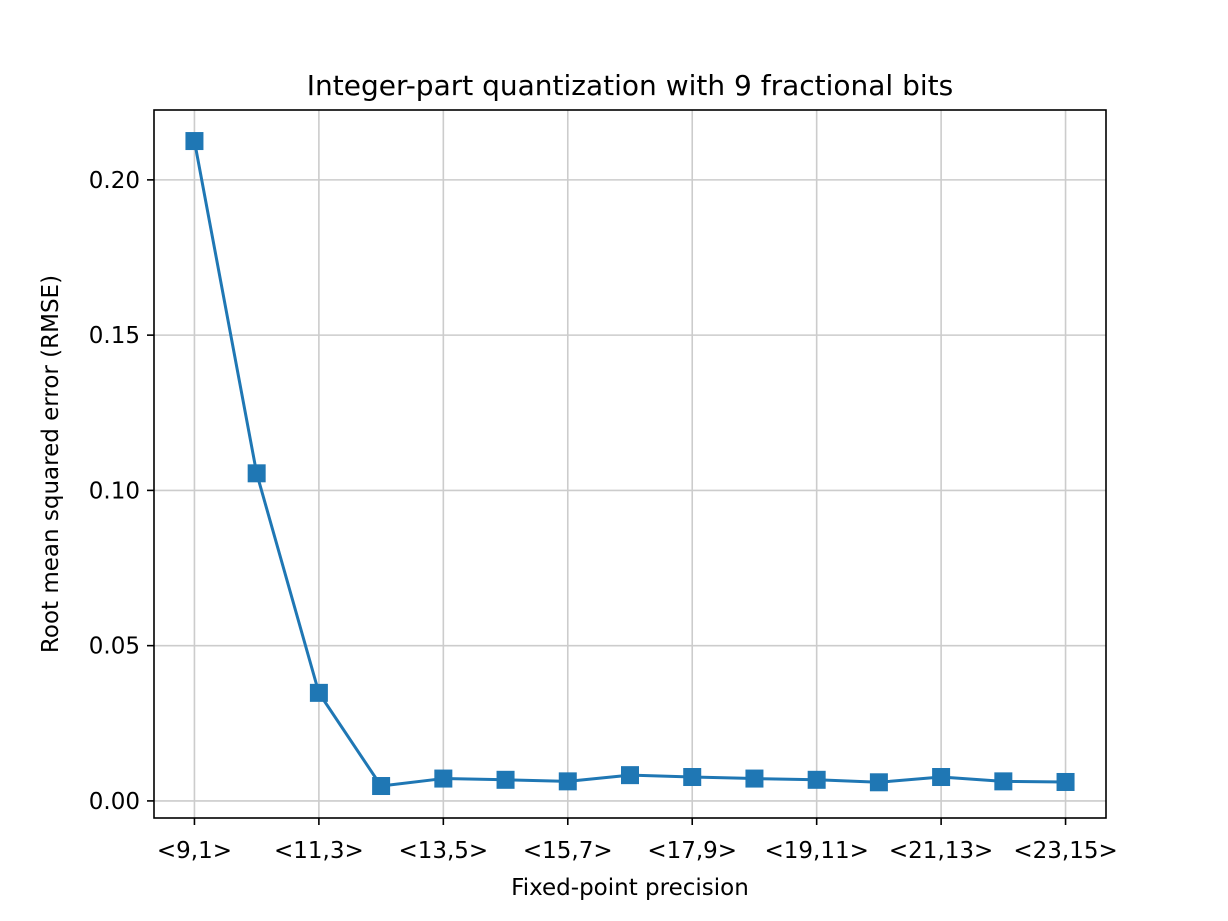 Image resolution: width=1228 pixels, height=921 pixels. Describe the element at coordinates (114, 491) in the screenshot. I see `y-tick-label: 0.10` at that location.